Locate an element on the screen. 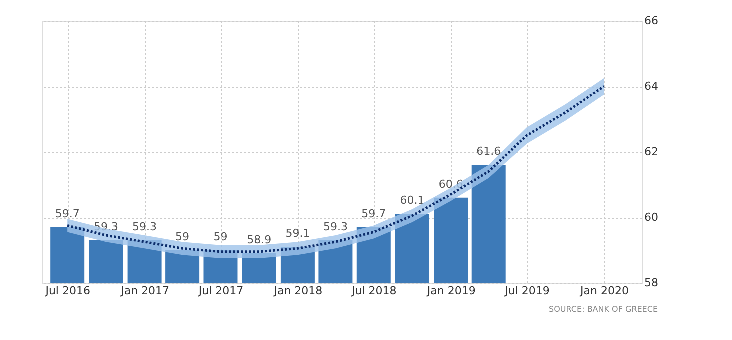 This screenshot has width=732, height=340. x-tick-label: Jul 2017 is located at coordinates (221, 291).